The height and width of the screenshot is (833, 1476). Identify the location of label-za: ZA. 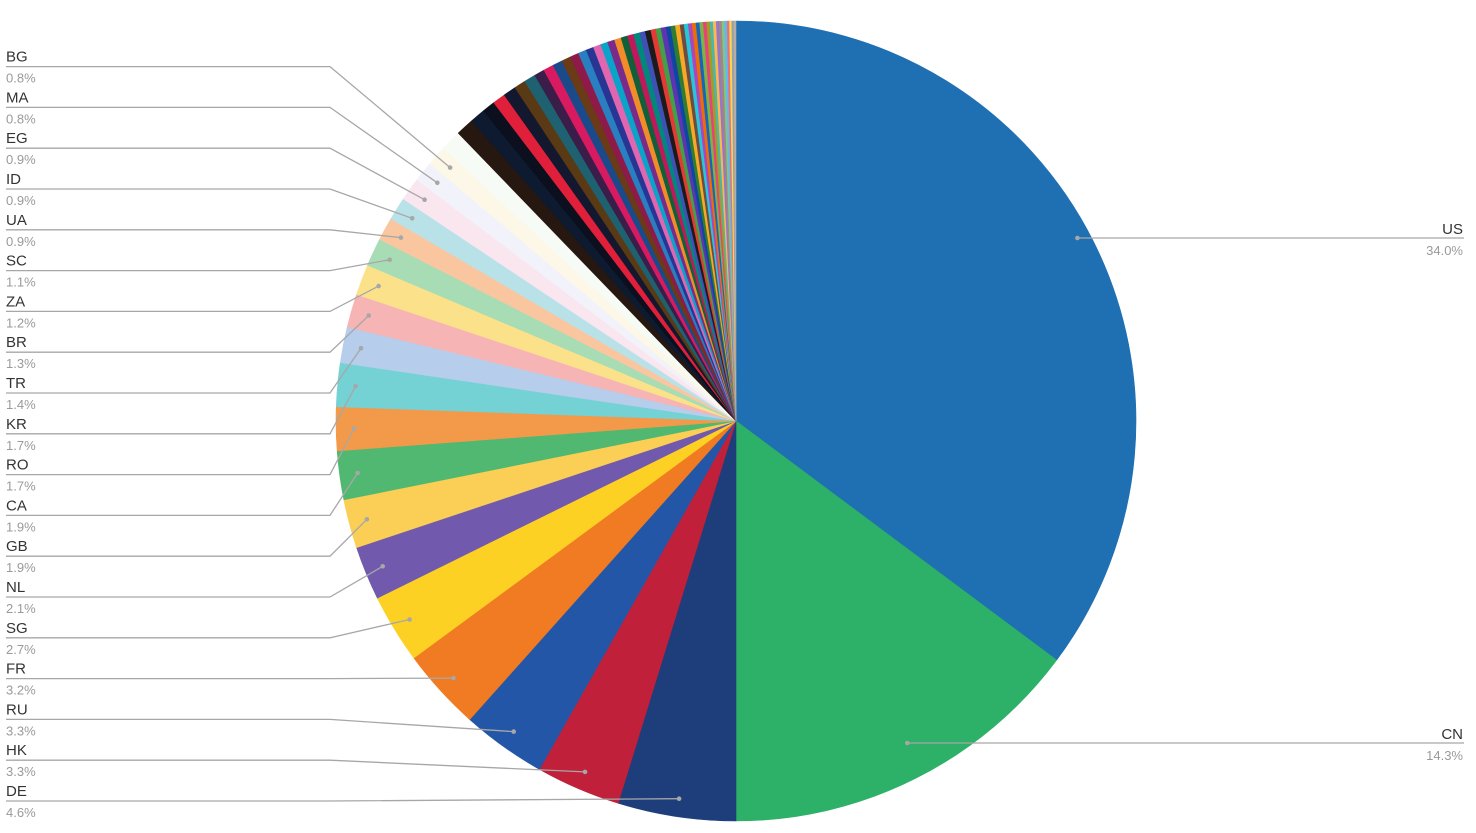
(15, 301).